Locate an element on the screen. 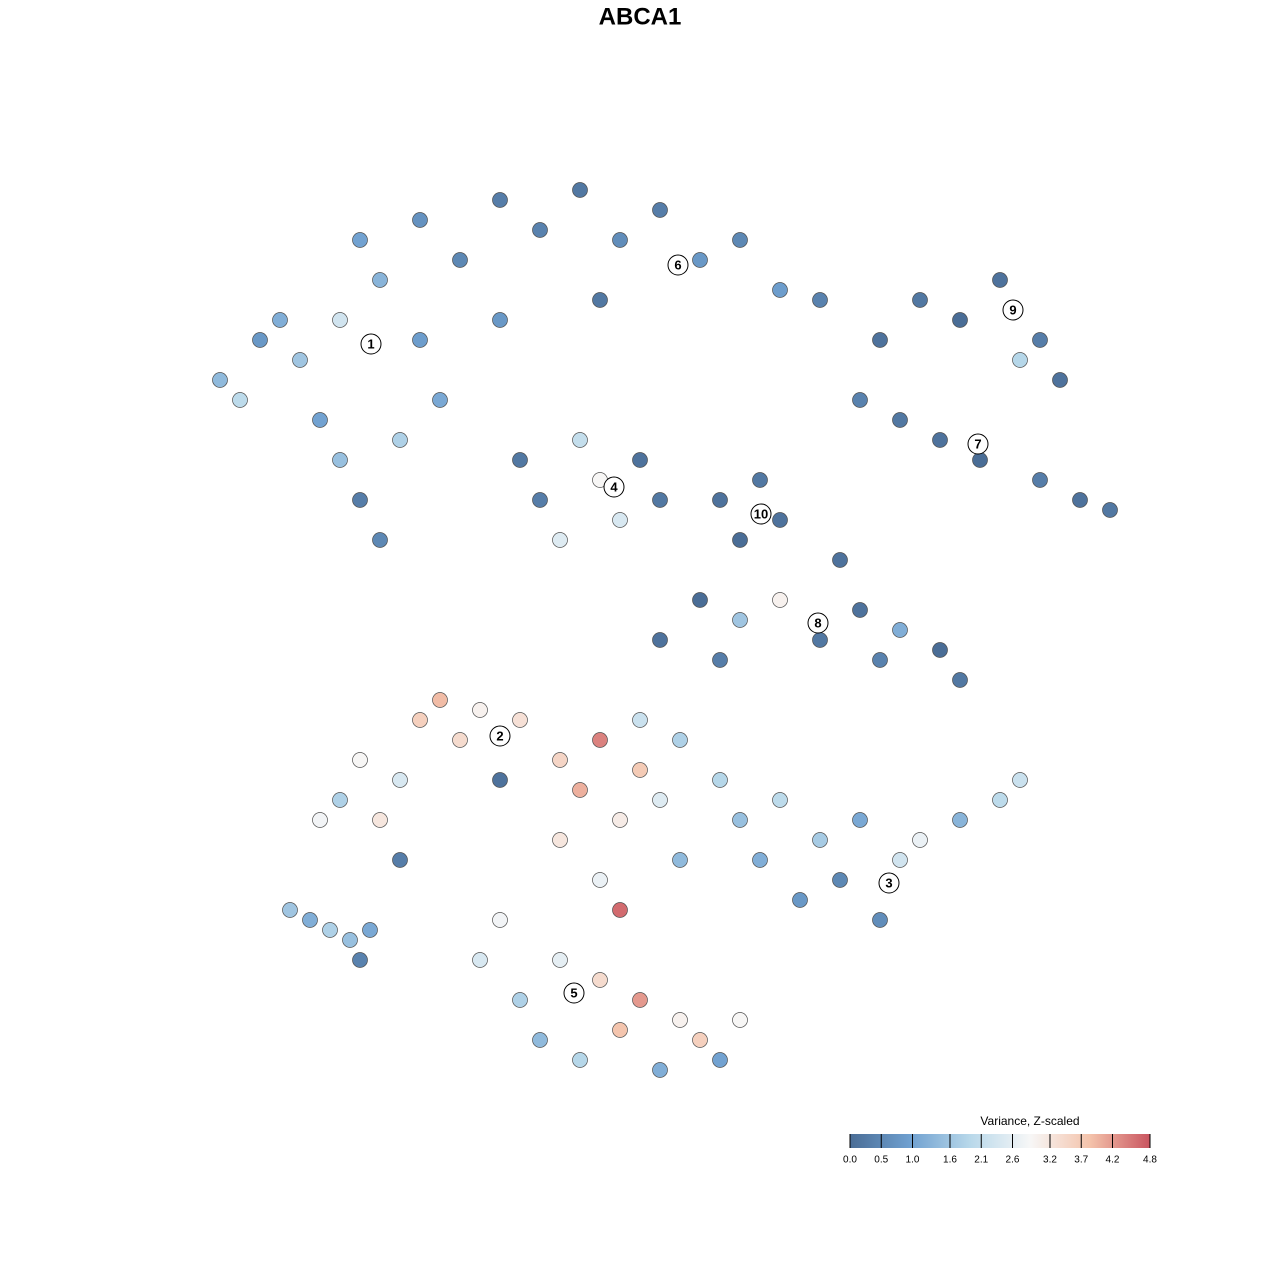 This screenshot has height=1280, width=1280. colorbar-tick-label: 1.6 is located at coordinates (950, 1160).